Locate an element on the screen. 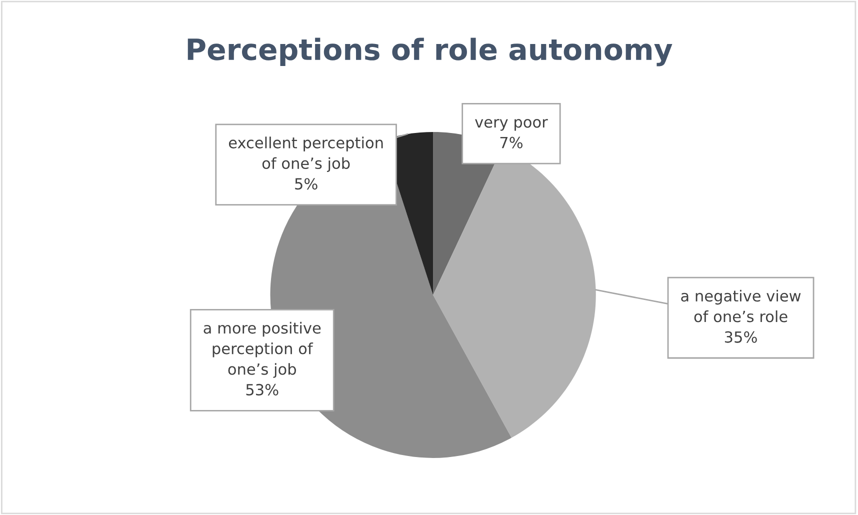 This screenshot has width=858, height=515. data-label: 53% is located at coordinates (262, 390).